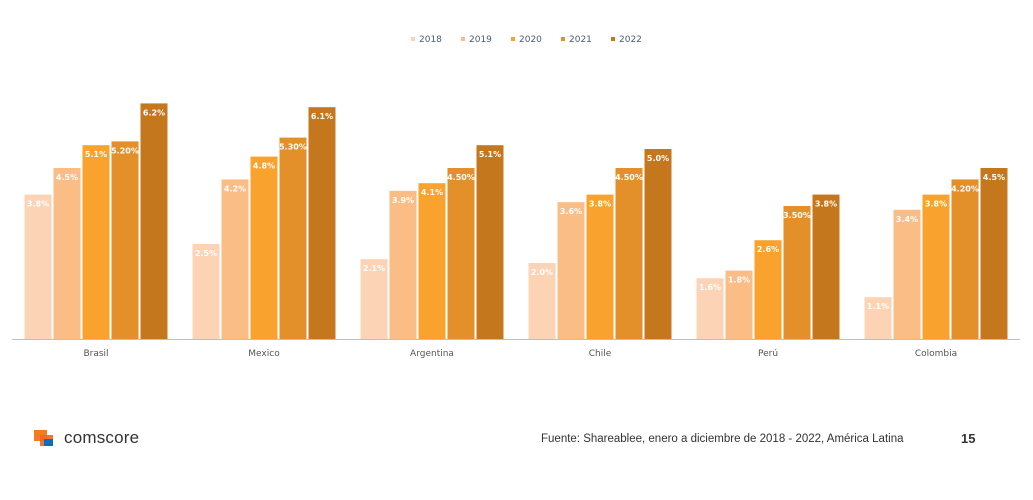 Image resolution: width=1033 pixels, height=500 pixels. I want to click on page-number: 15, so click(968, 438).